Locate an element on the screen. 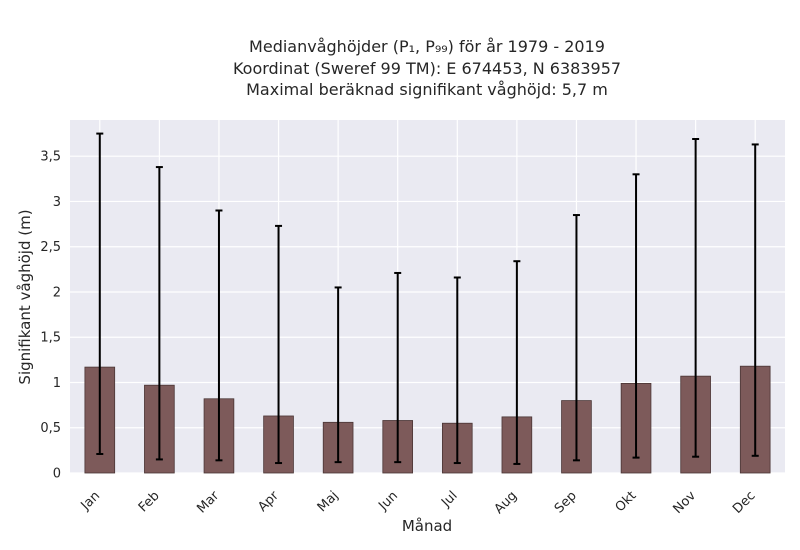  y-tick-label: 3,5 is located at coordinates (50, 157).